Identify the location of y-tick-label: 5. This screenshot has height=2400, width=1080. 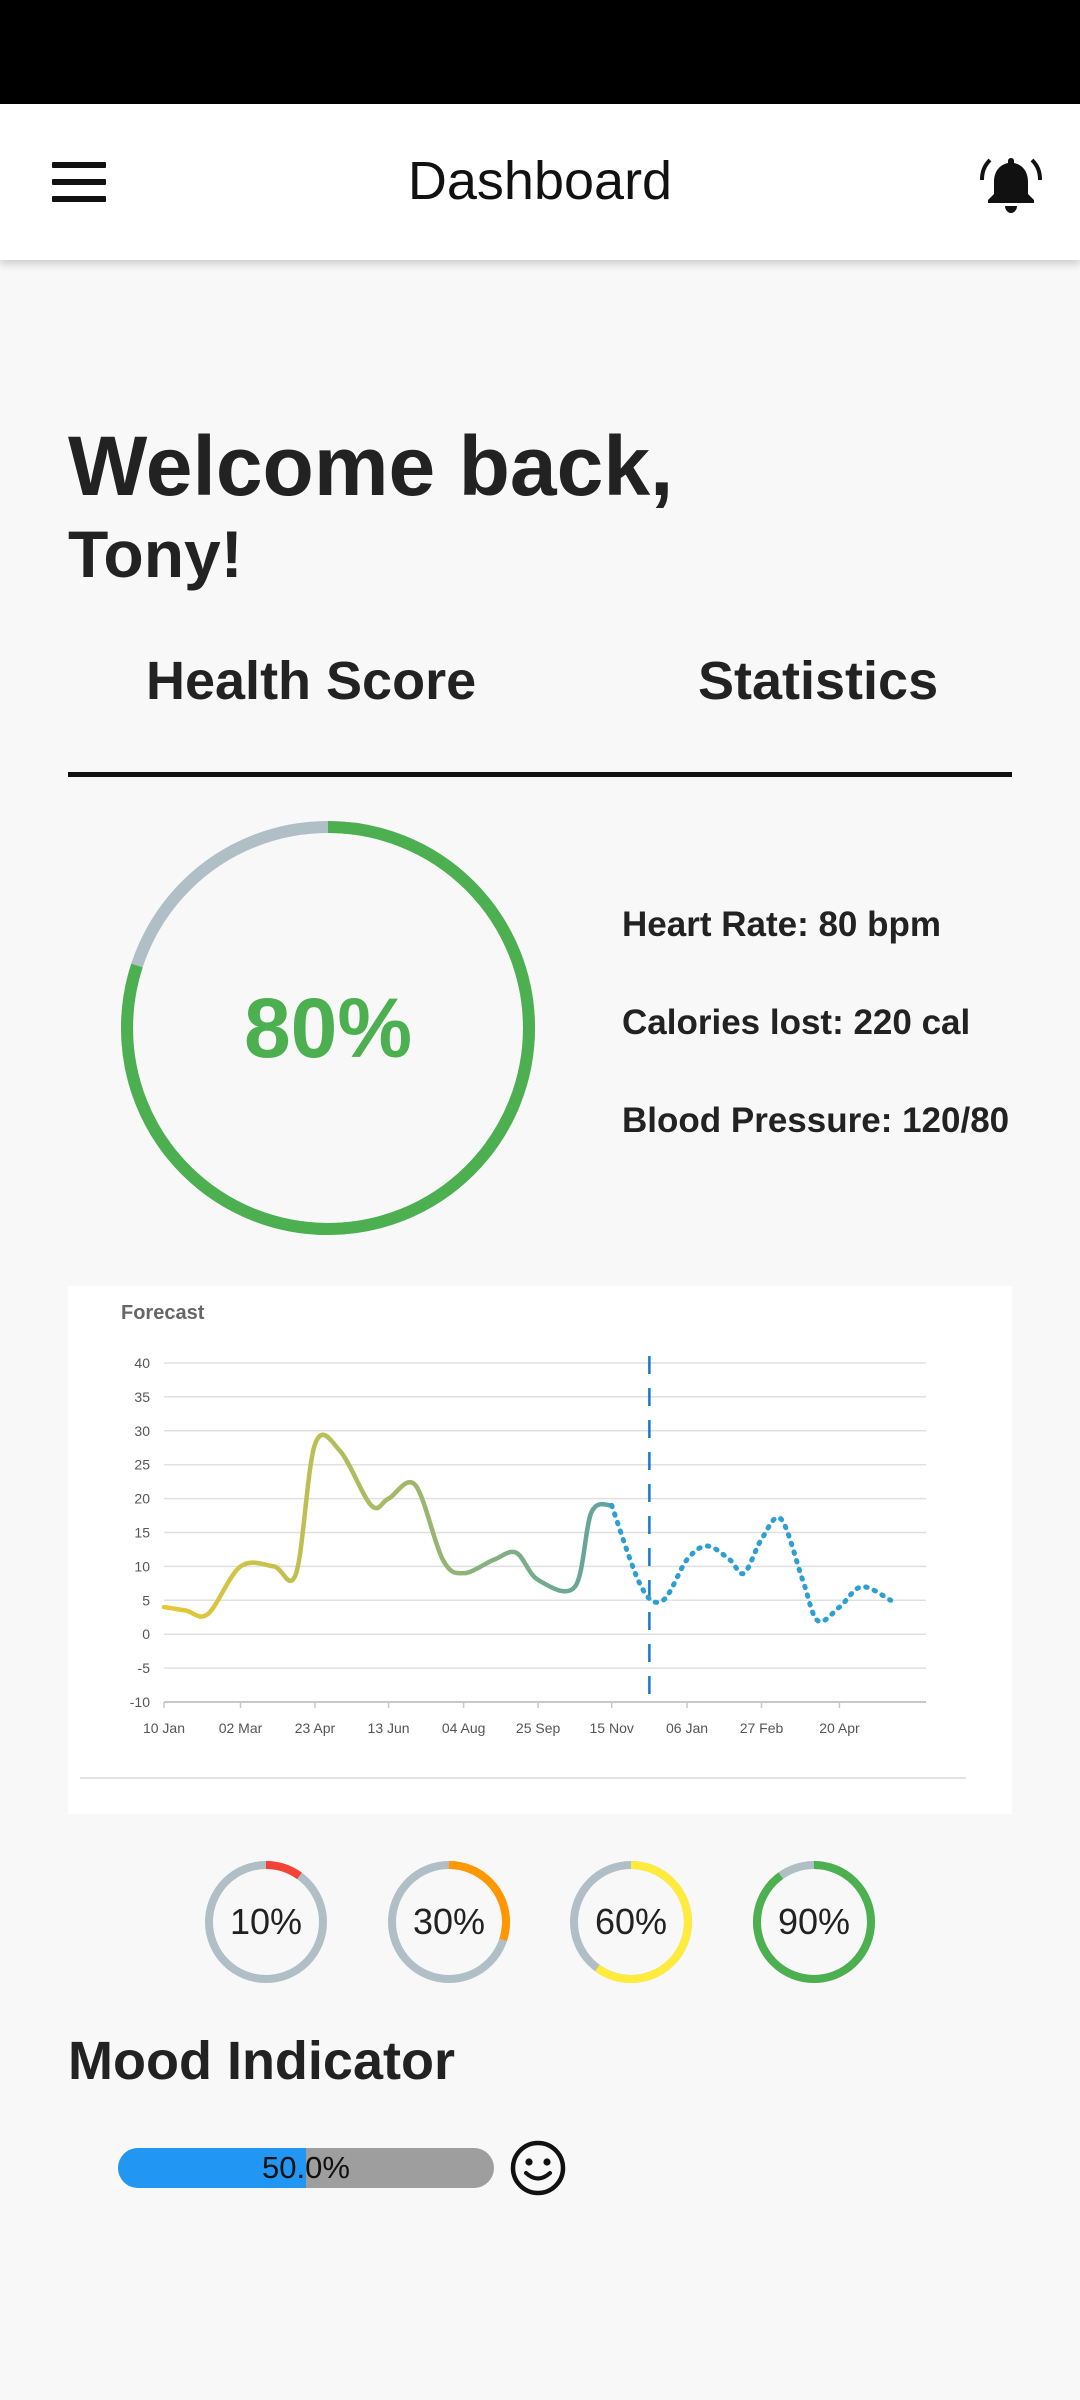
(146, 1600).